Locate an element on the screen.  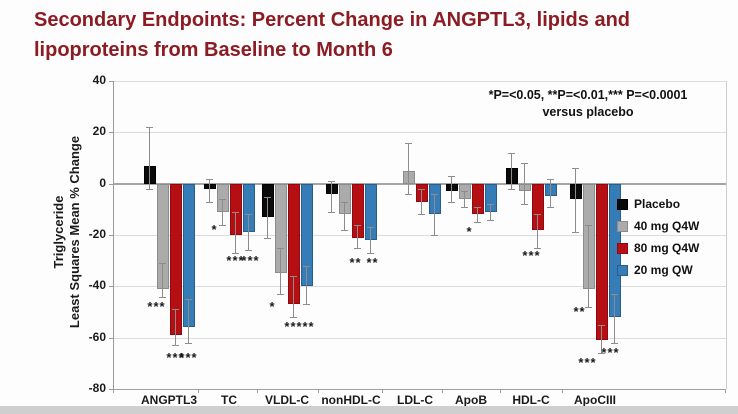
legend-item: 40 mg Q4W is located at coordinates (658, 226).